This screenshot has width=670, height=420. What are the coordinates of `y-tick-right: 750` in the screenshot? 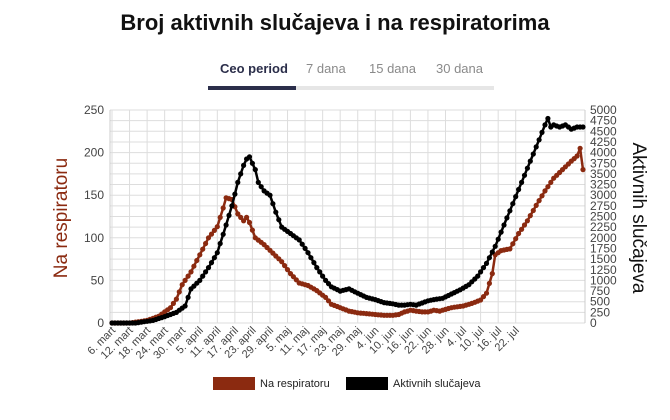 It's located at (600, 291).